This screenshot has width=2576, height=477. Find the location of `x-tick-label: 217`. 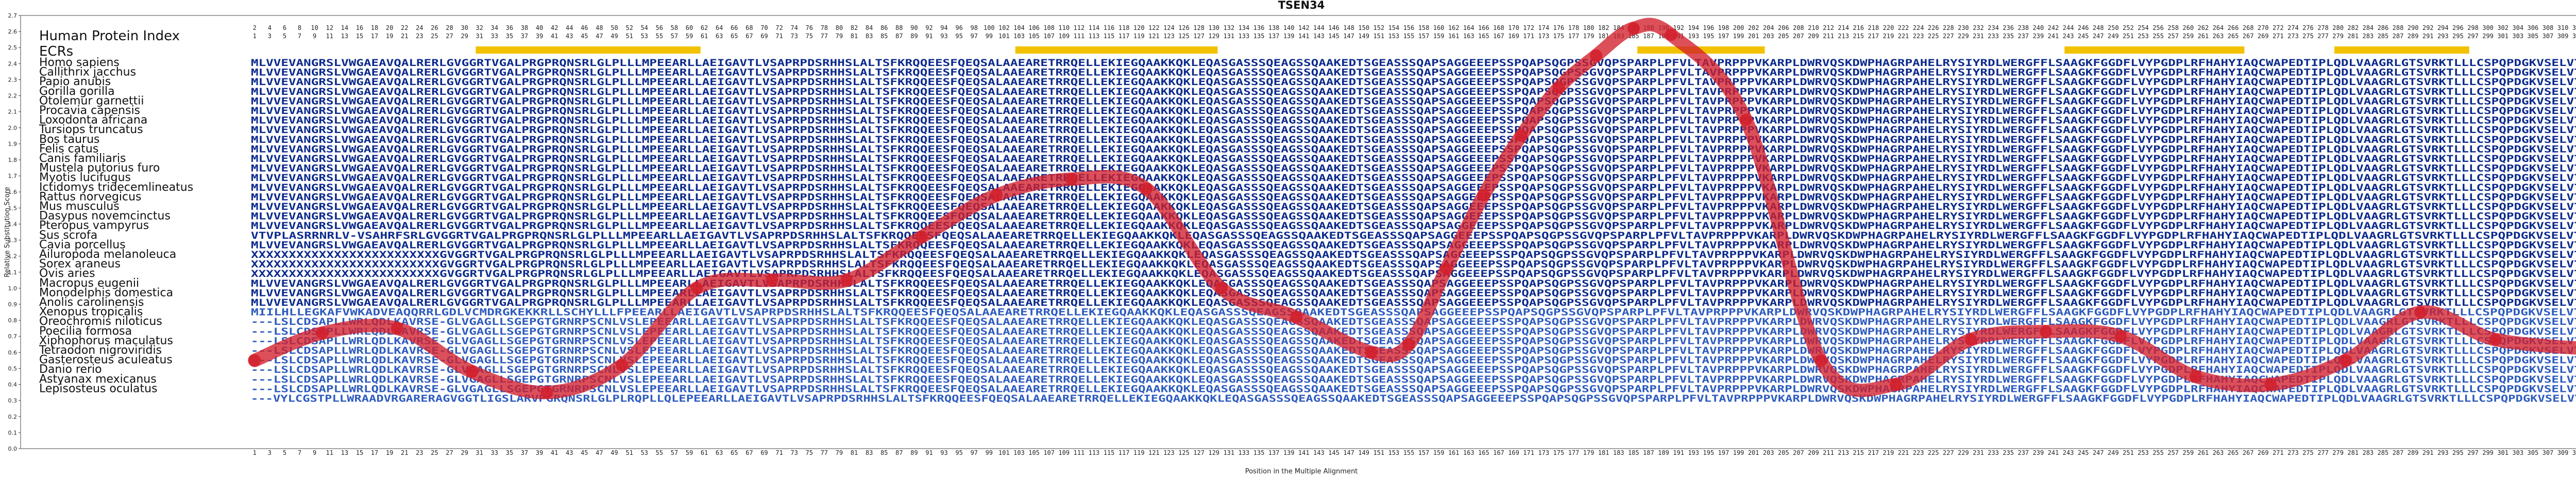

x-tick-label: 217 is located at coordinates (1873, 452).